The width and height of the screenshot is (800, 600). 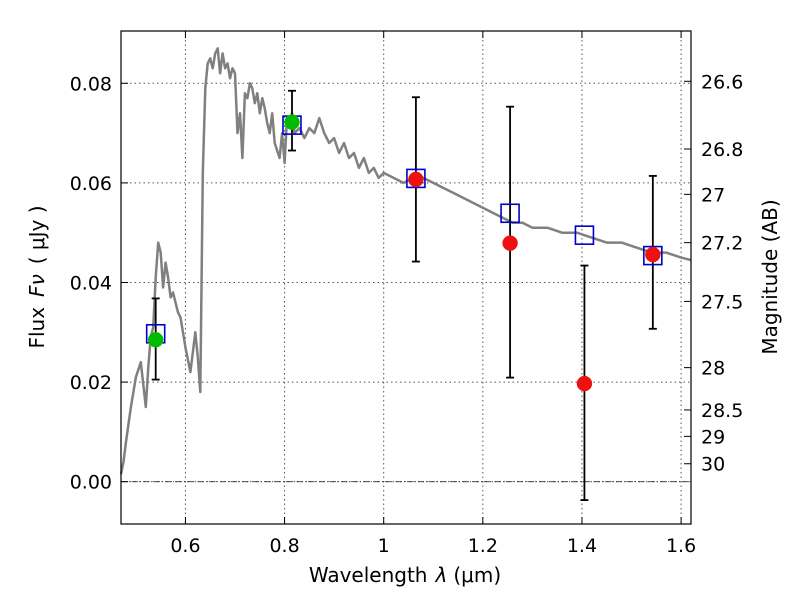 I want to click on x-tick-label: 1, so click(x=384, y=546).